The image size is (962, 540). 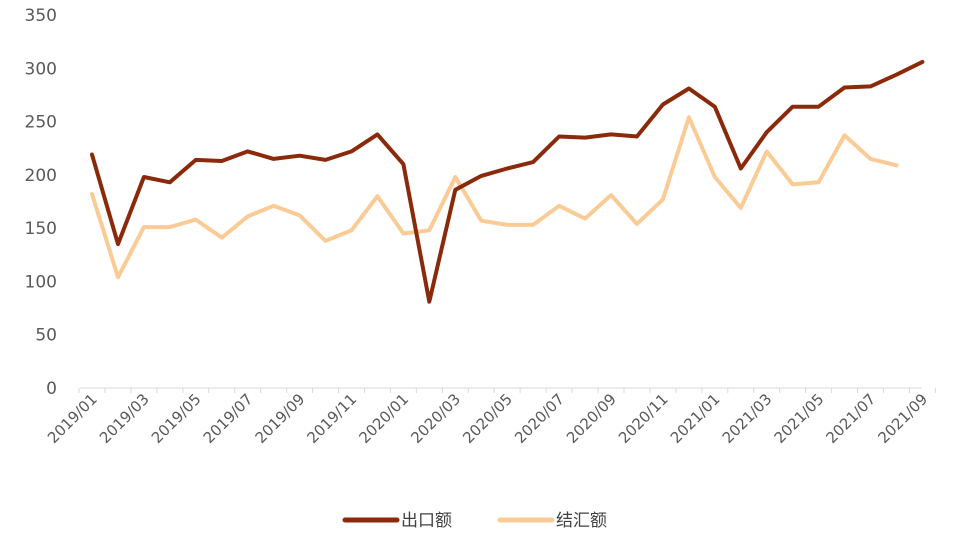 I want to click on x-tick-label: 2019/03, so click(x=124, y=418).